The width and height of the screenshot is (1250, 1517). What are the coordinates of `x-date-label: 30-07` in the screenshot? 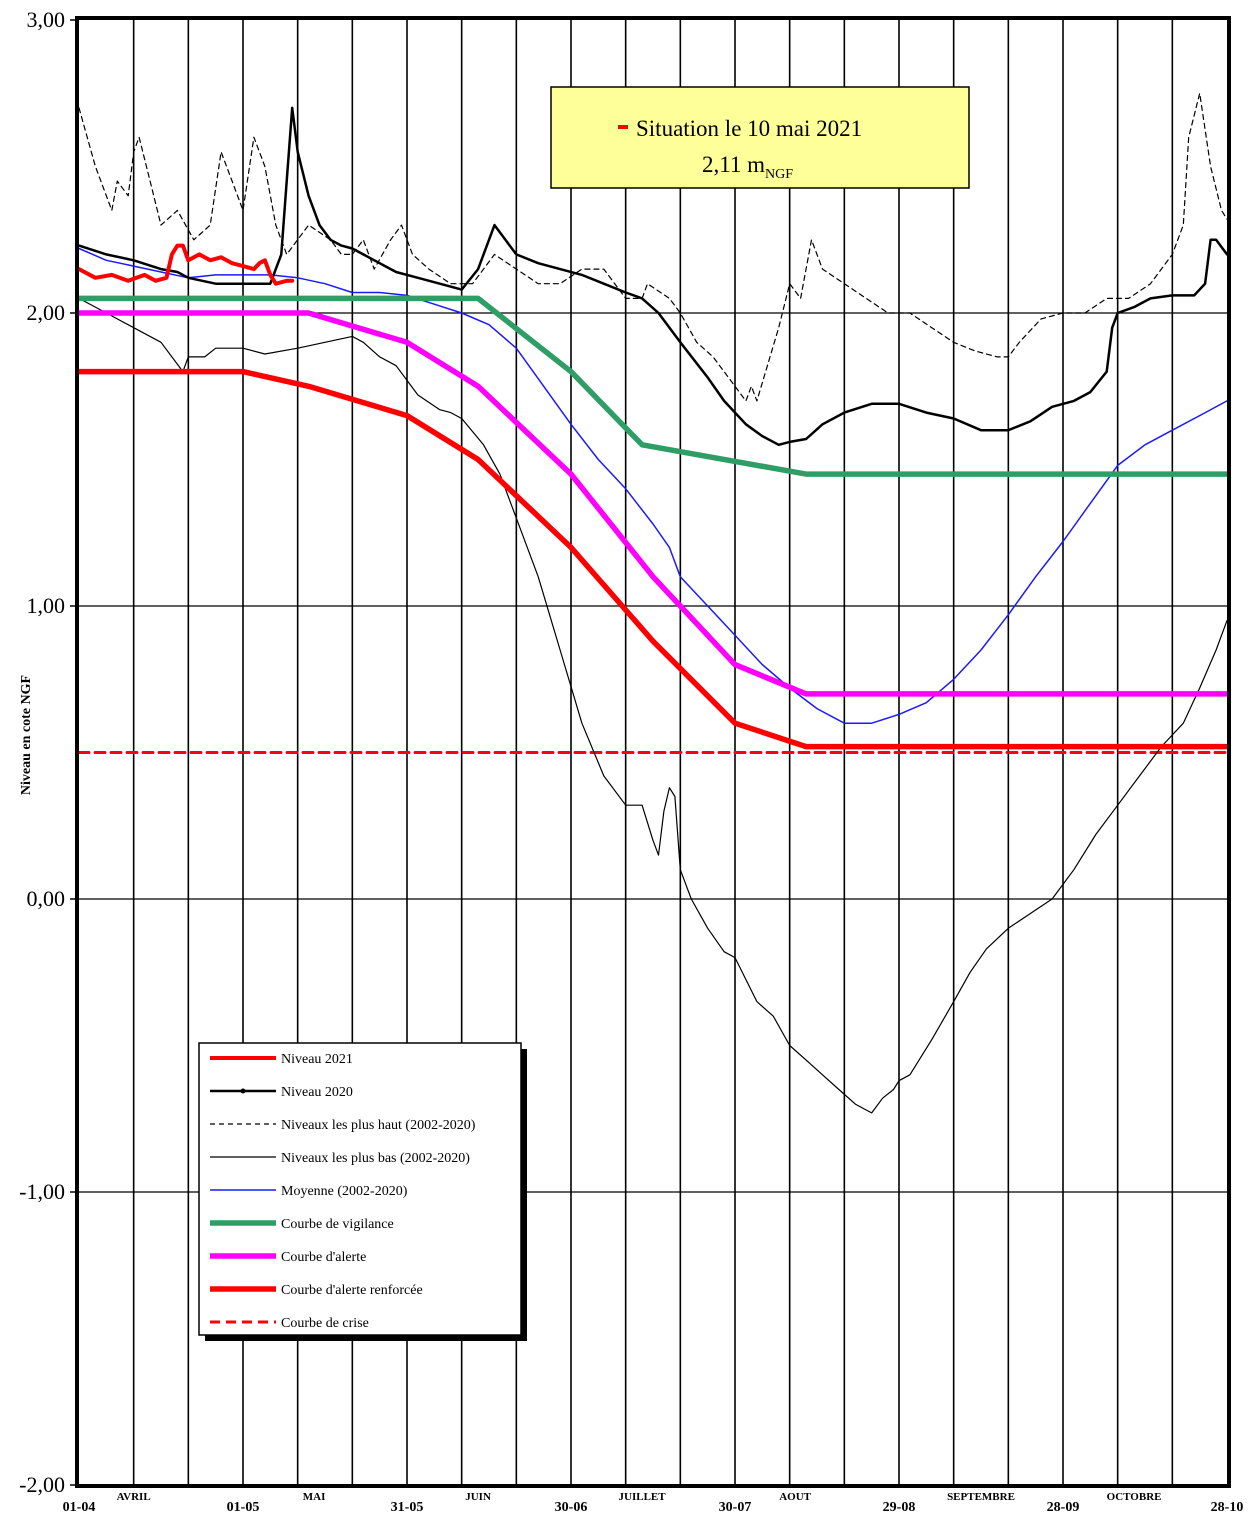 It's located at (735, 1507).